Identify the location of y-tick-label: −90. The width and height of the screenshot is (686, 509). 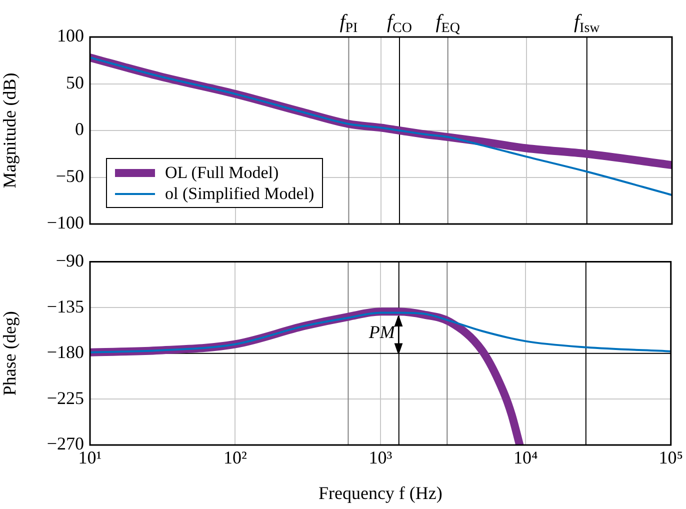
(70, 260).